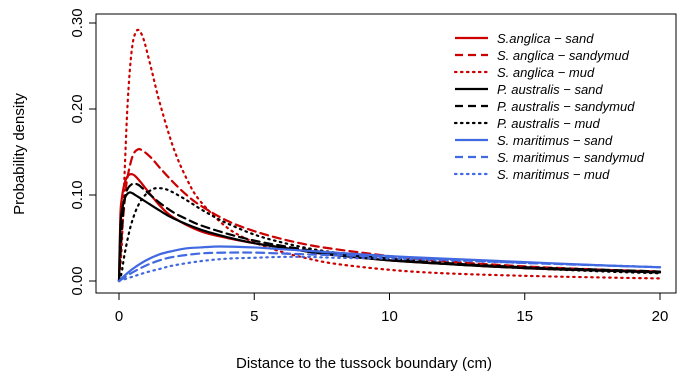 The width and height of the screenshot is (696, 379). Describe the element at coordinates (19, 154) in the screenshot. I see `y-axis-title: Probability density` at that location.